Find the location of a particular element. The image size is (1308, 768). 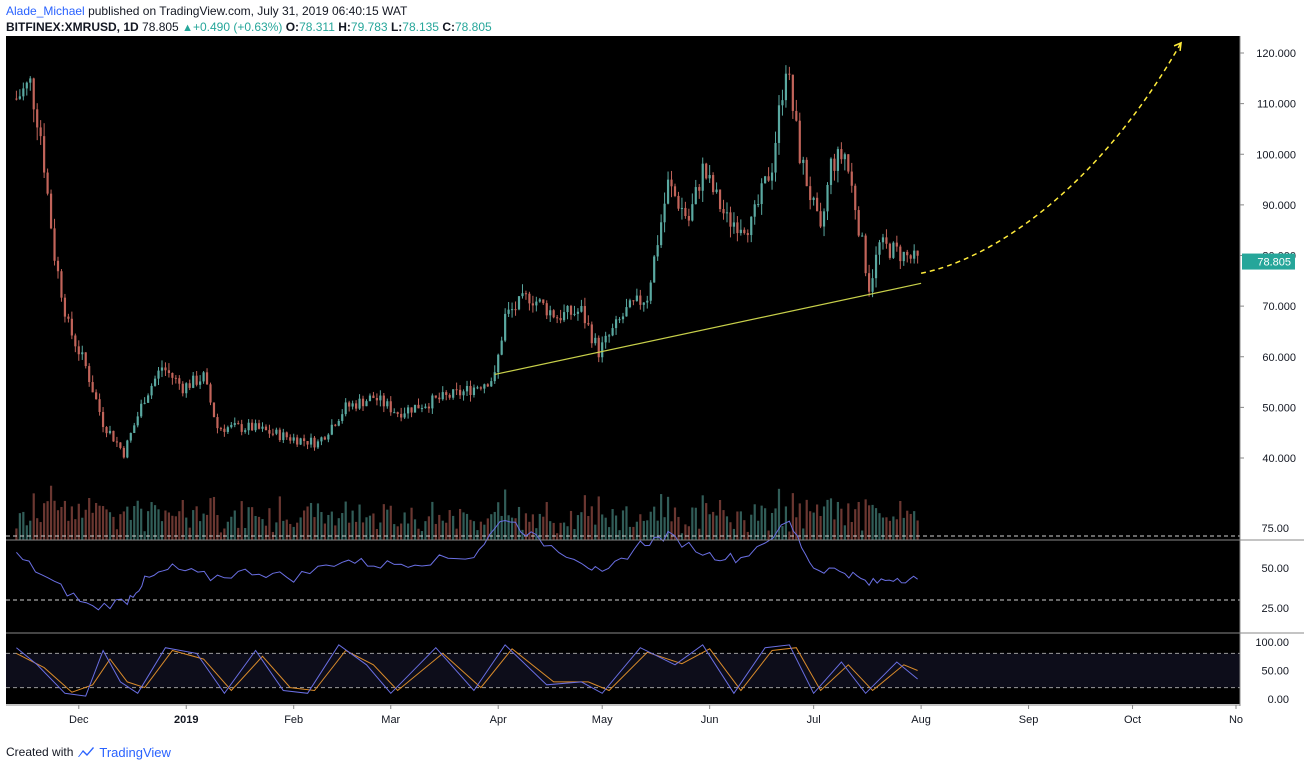

price-tick-label: 90.000 is located at coordinates (1279, 206).